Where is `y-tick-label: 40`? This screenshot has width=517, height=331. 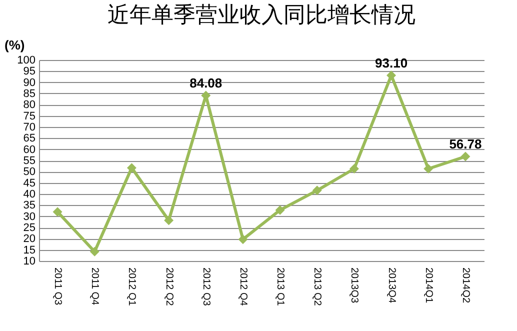 y-tick-label: 40 is located at coordinates (29, 194).